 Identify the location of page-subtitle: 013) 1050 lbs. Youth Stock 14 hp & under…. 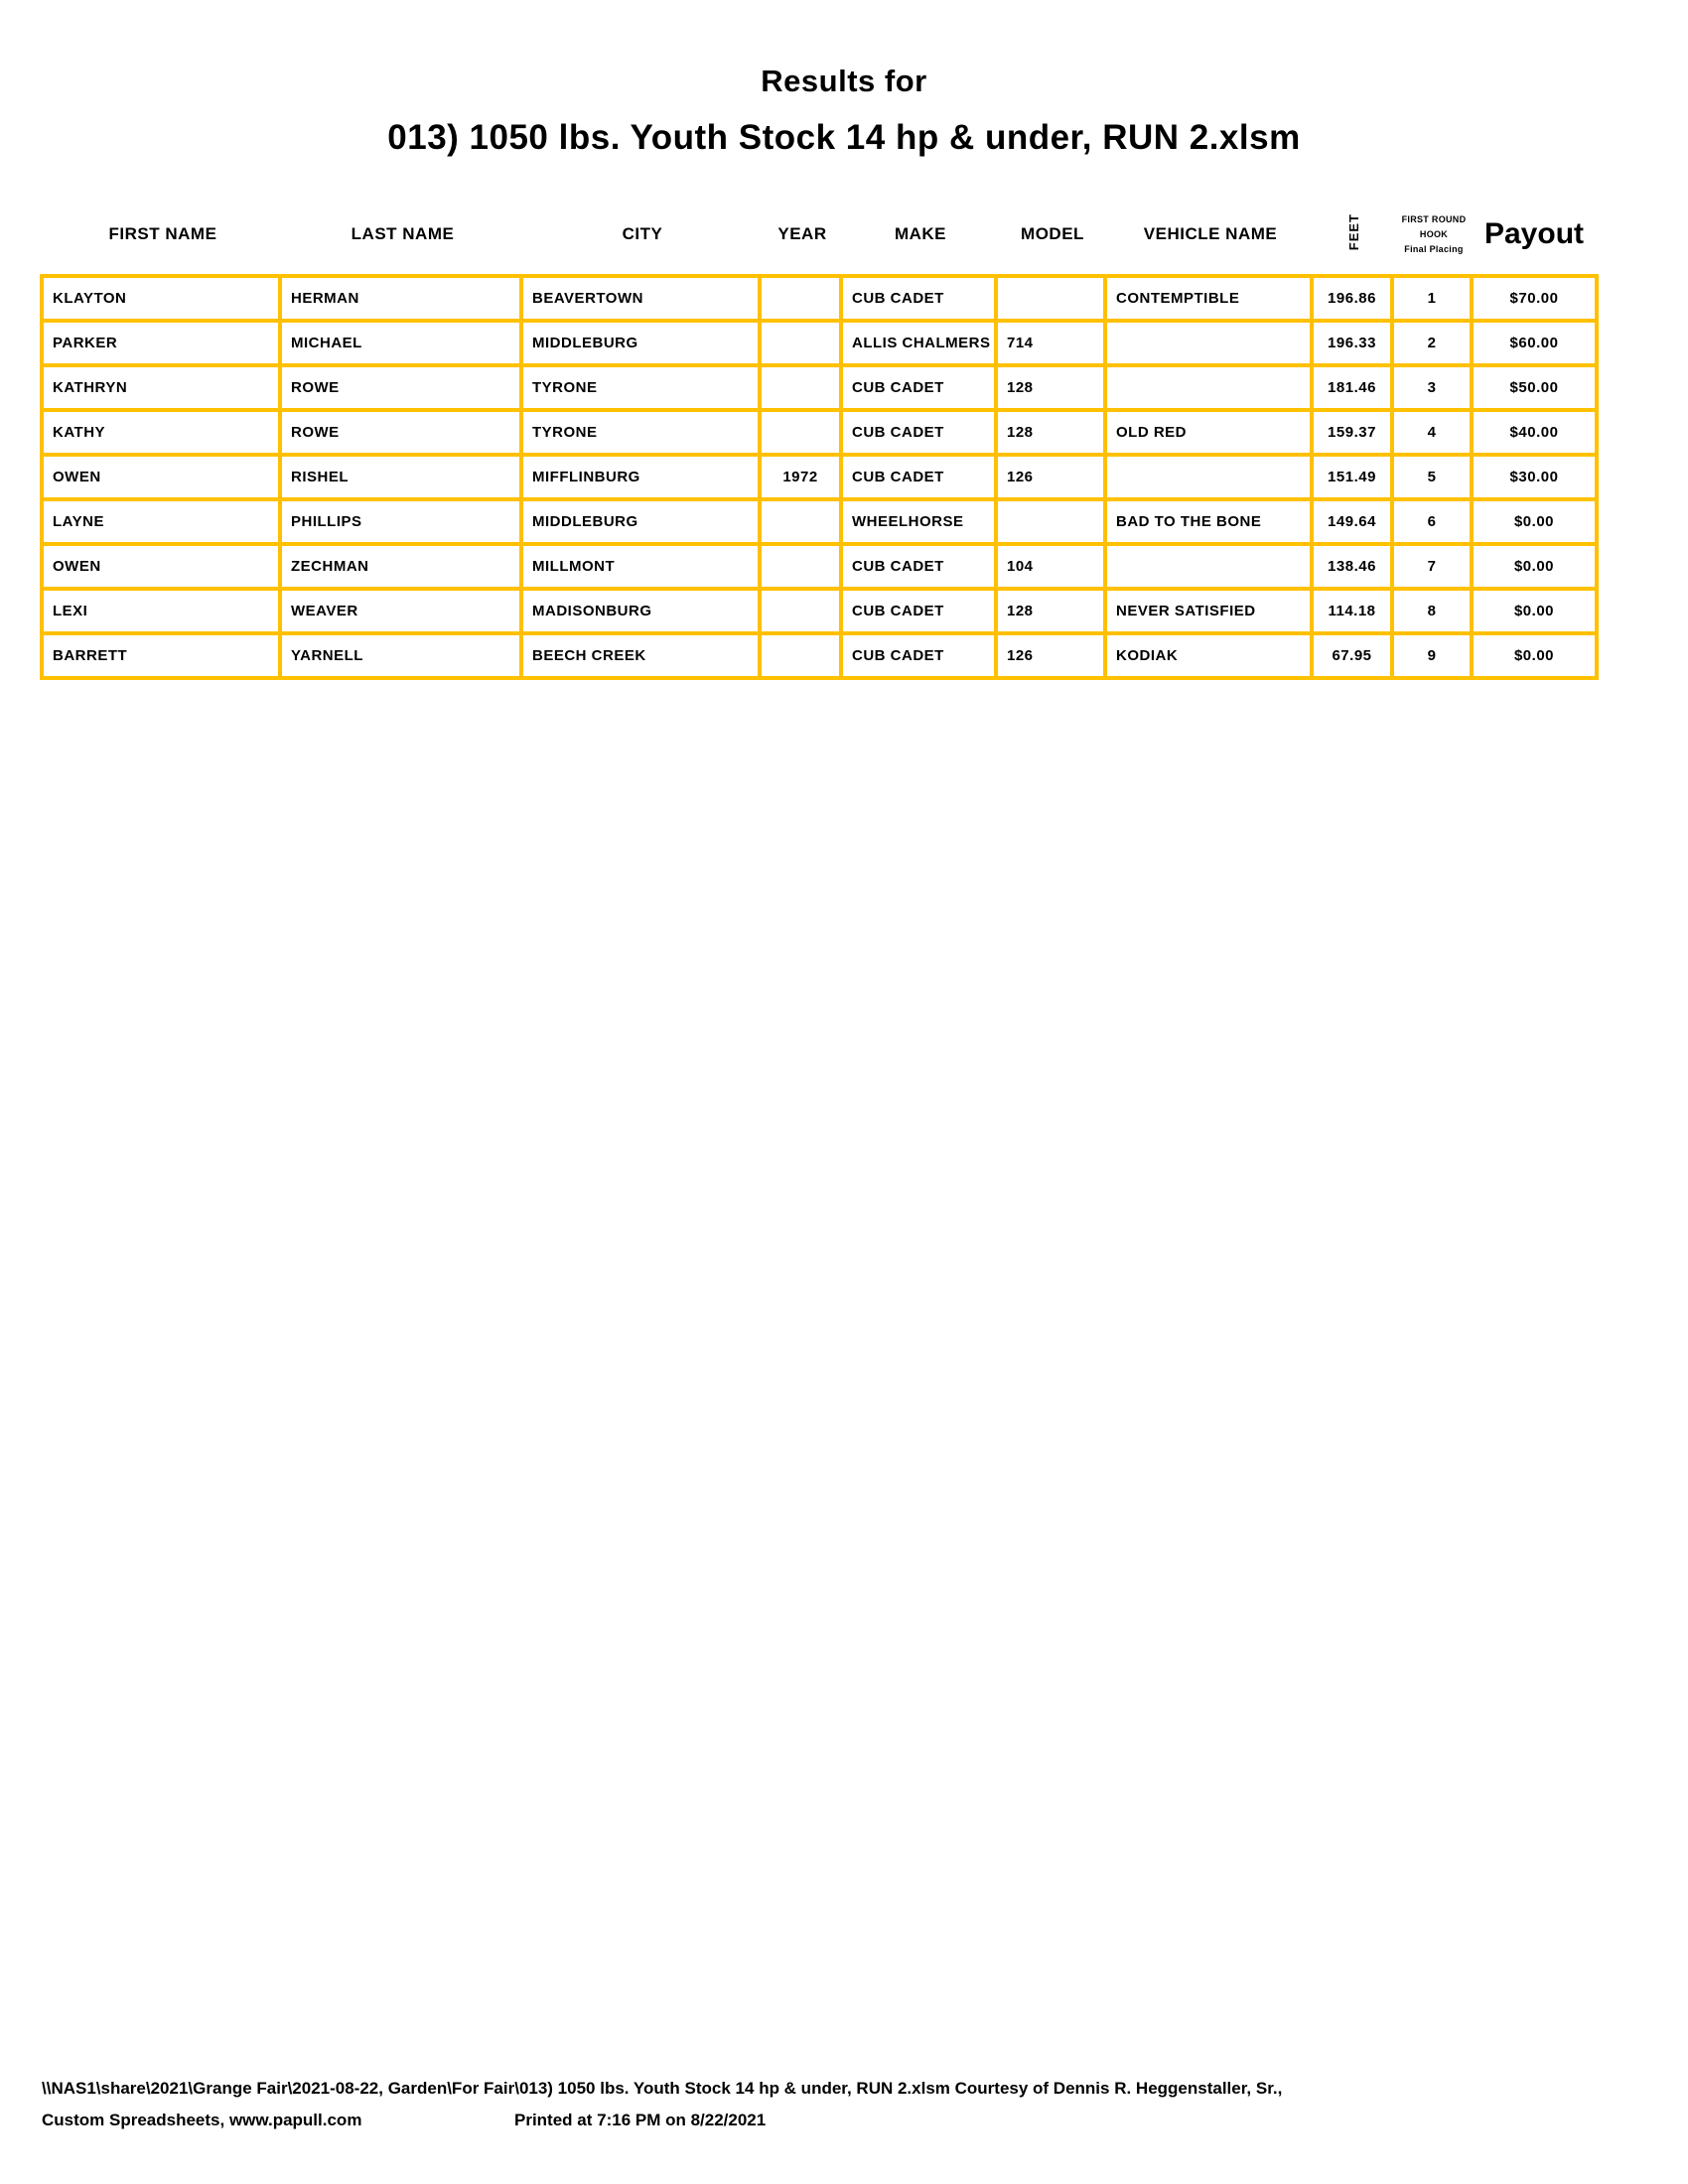
(844, 137).